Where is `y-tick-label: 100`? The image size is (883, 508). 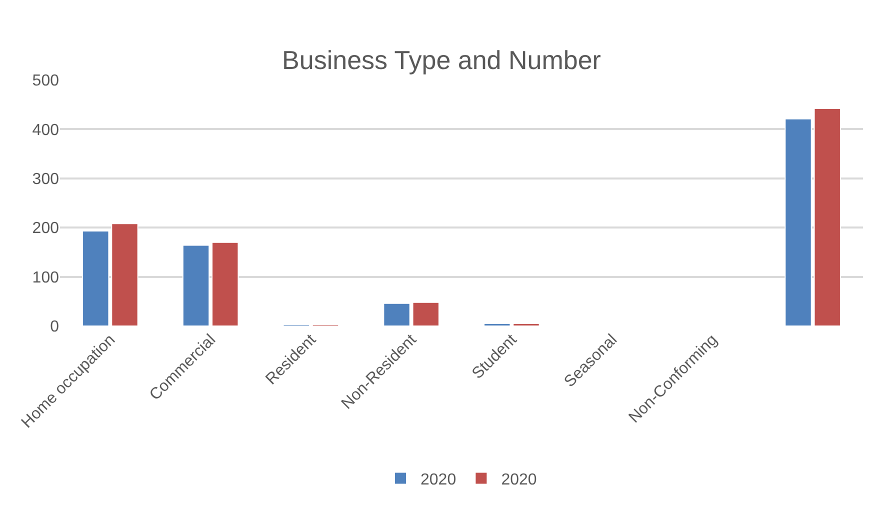
y-tick-label: 100 is located at coordinates (46, 277).